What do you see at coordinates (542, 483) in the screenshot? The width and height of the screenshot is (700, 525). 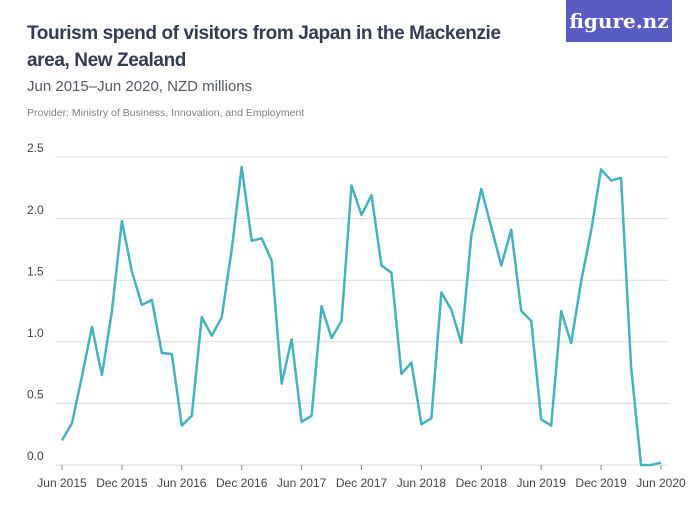 I see `x-tick-label: Jun 2019` at bounding box center [542, 483].